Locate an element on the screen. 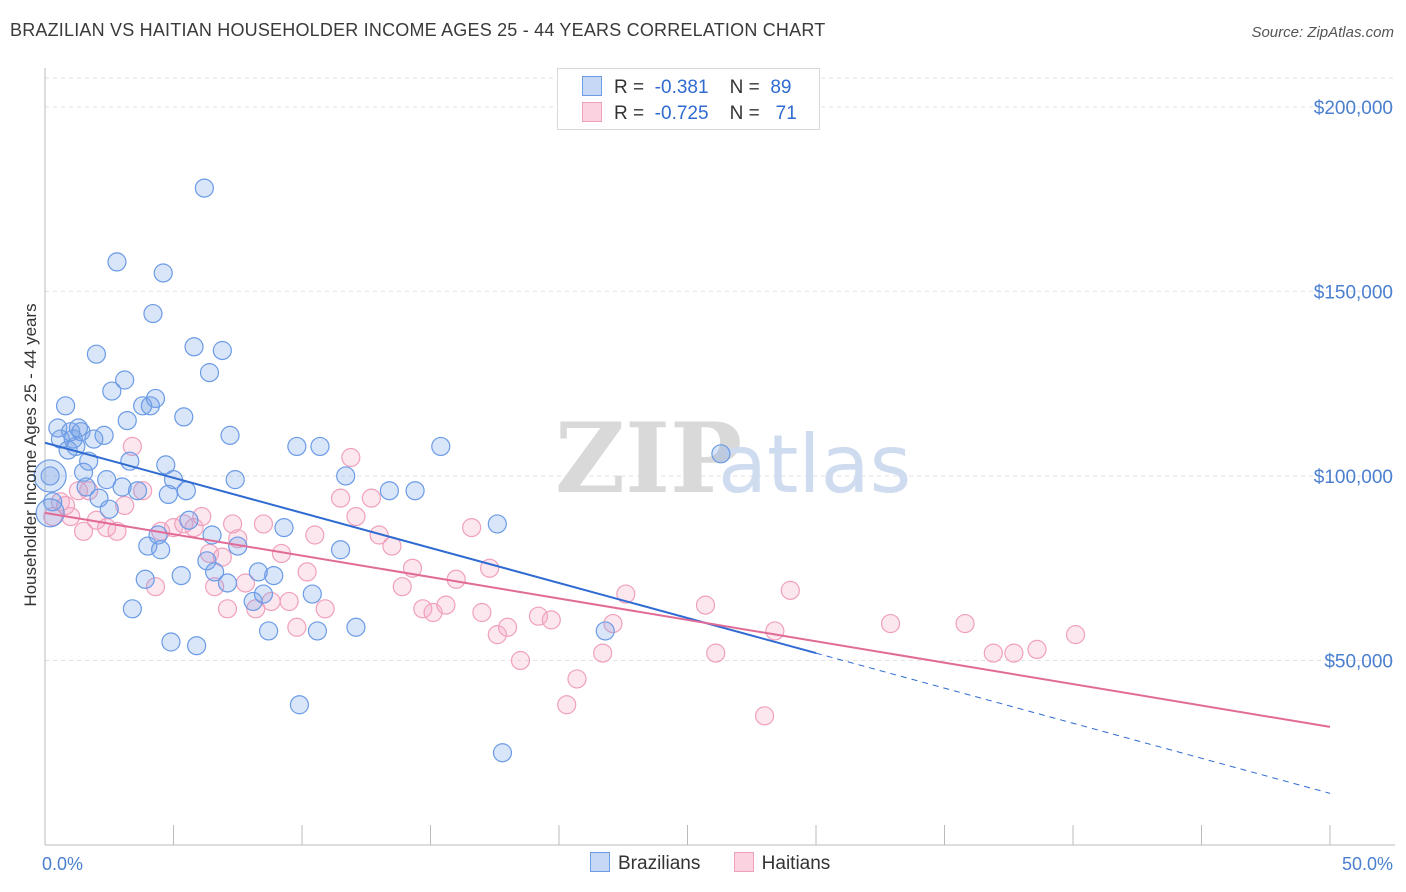  legend-swatch-brazilians-bottom is located at coordinates (600, 862).